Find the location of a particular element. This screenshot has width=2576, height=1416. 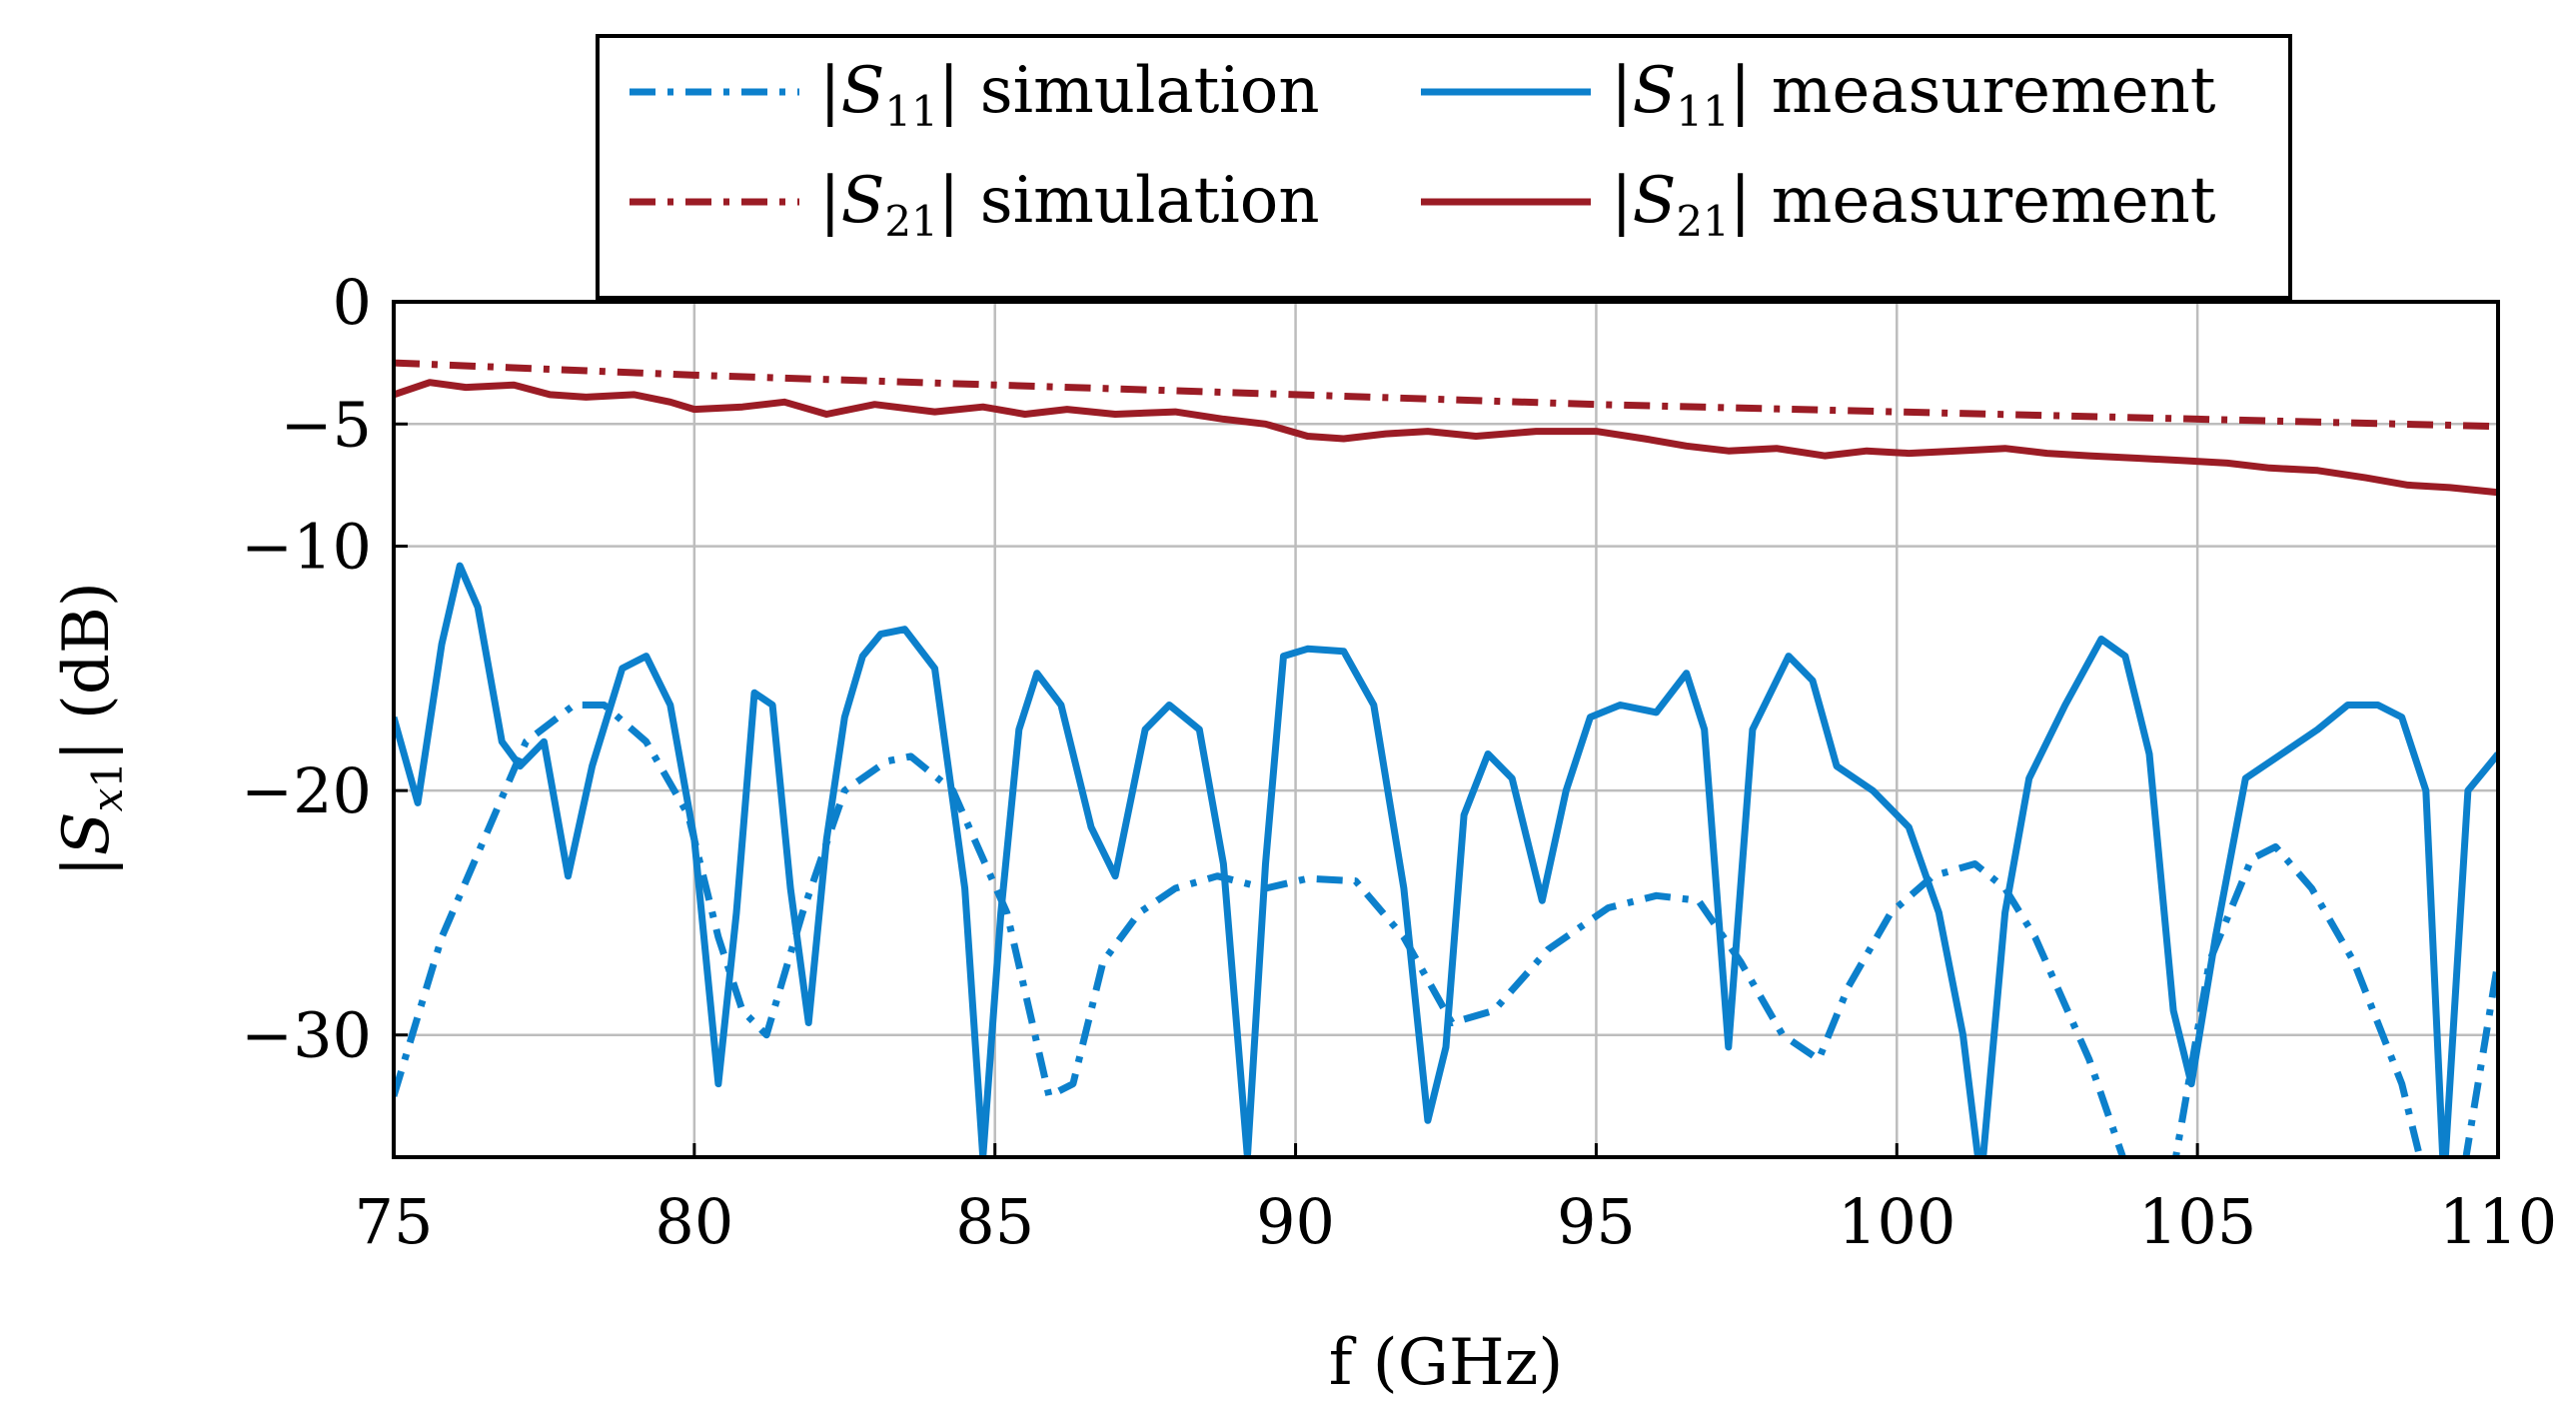

svg-text: |Sx1| (dB) is located at coordinates (91, 729).